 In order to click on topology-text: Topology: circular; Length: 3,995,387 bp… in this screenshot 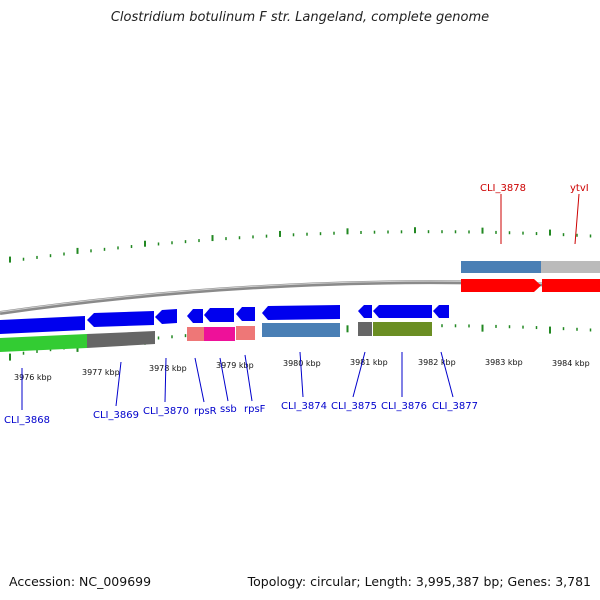, I will do `click(419, 581)`.